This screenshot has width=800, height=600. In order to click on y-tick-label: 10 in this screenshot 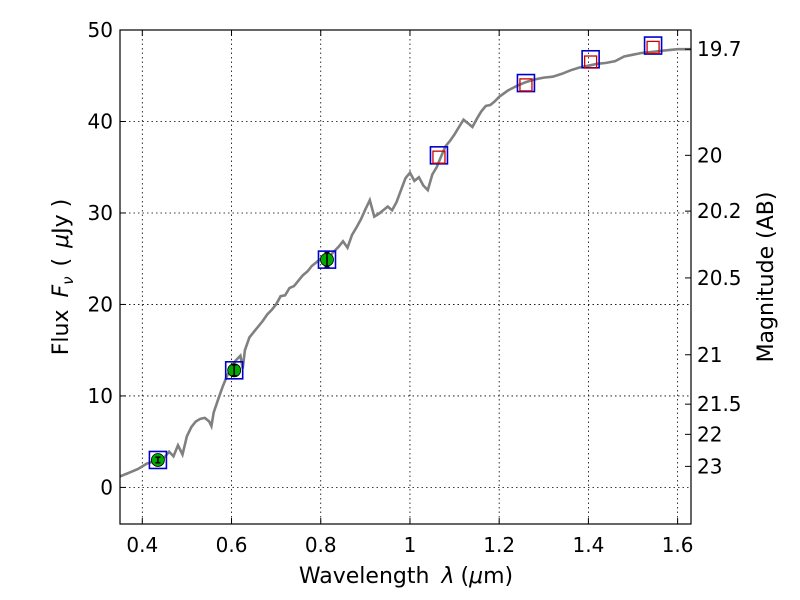, I will do `click(100, 396)`.